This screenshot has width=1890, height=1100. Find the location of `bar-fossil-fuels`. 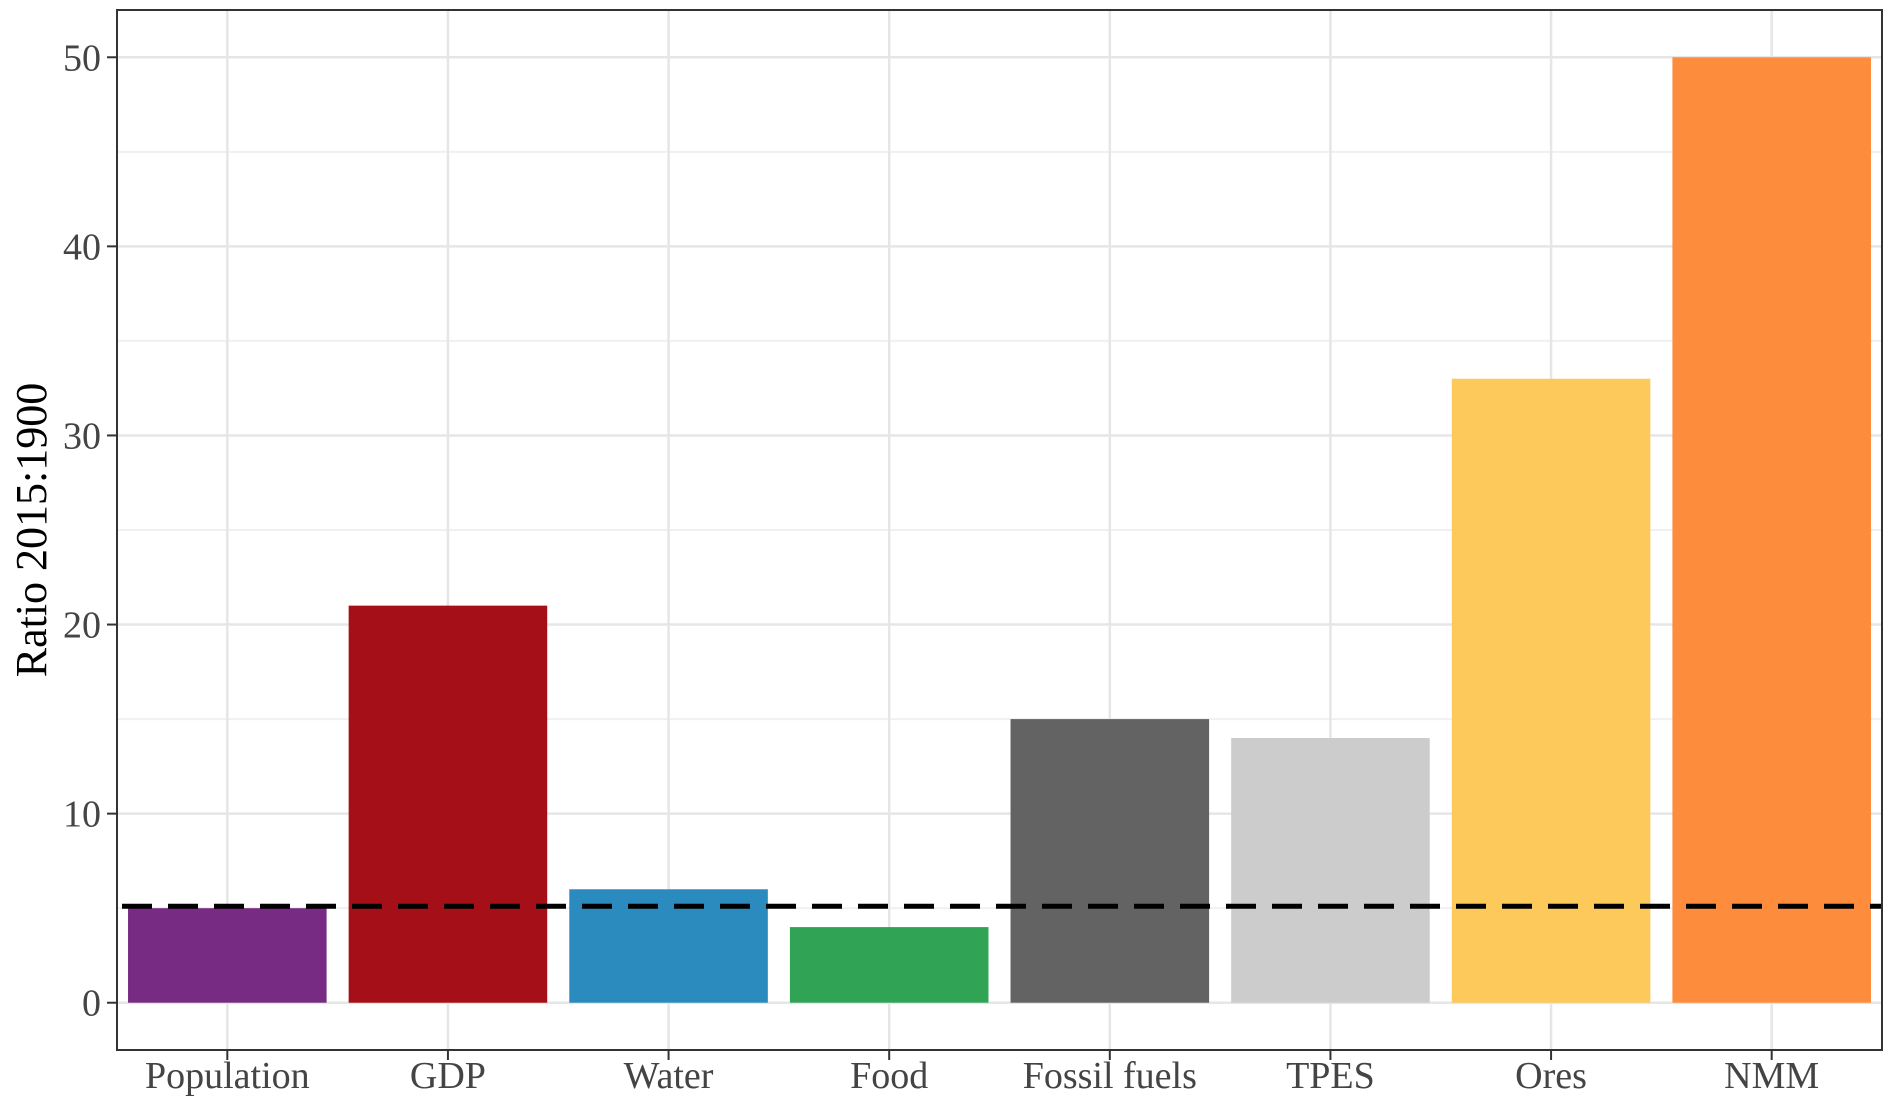

bar-fossil-fuels is located at coordinates (1110, 861).